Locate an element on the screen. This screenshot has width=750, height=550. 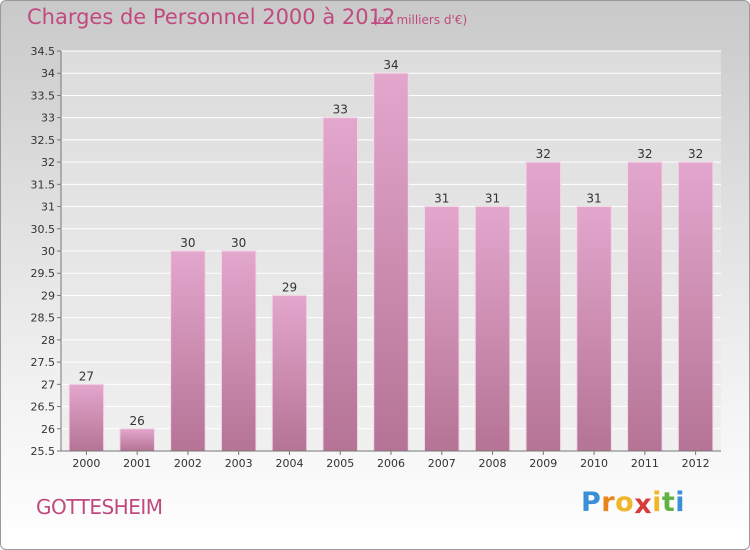
bar-2007 is located at coordinates (442, 329).